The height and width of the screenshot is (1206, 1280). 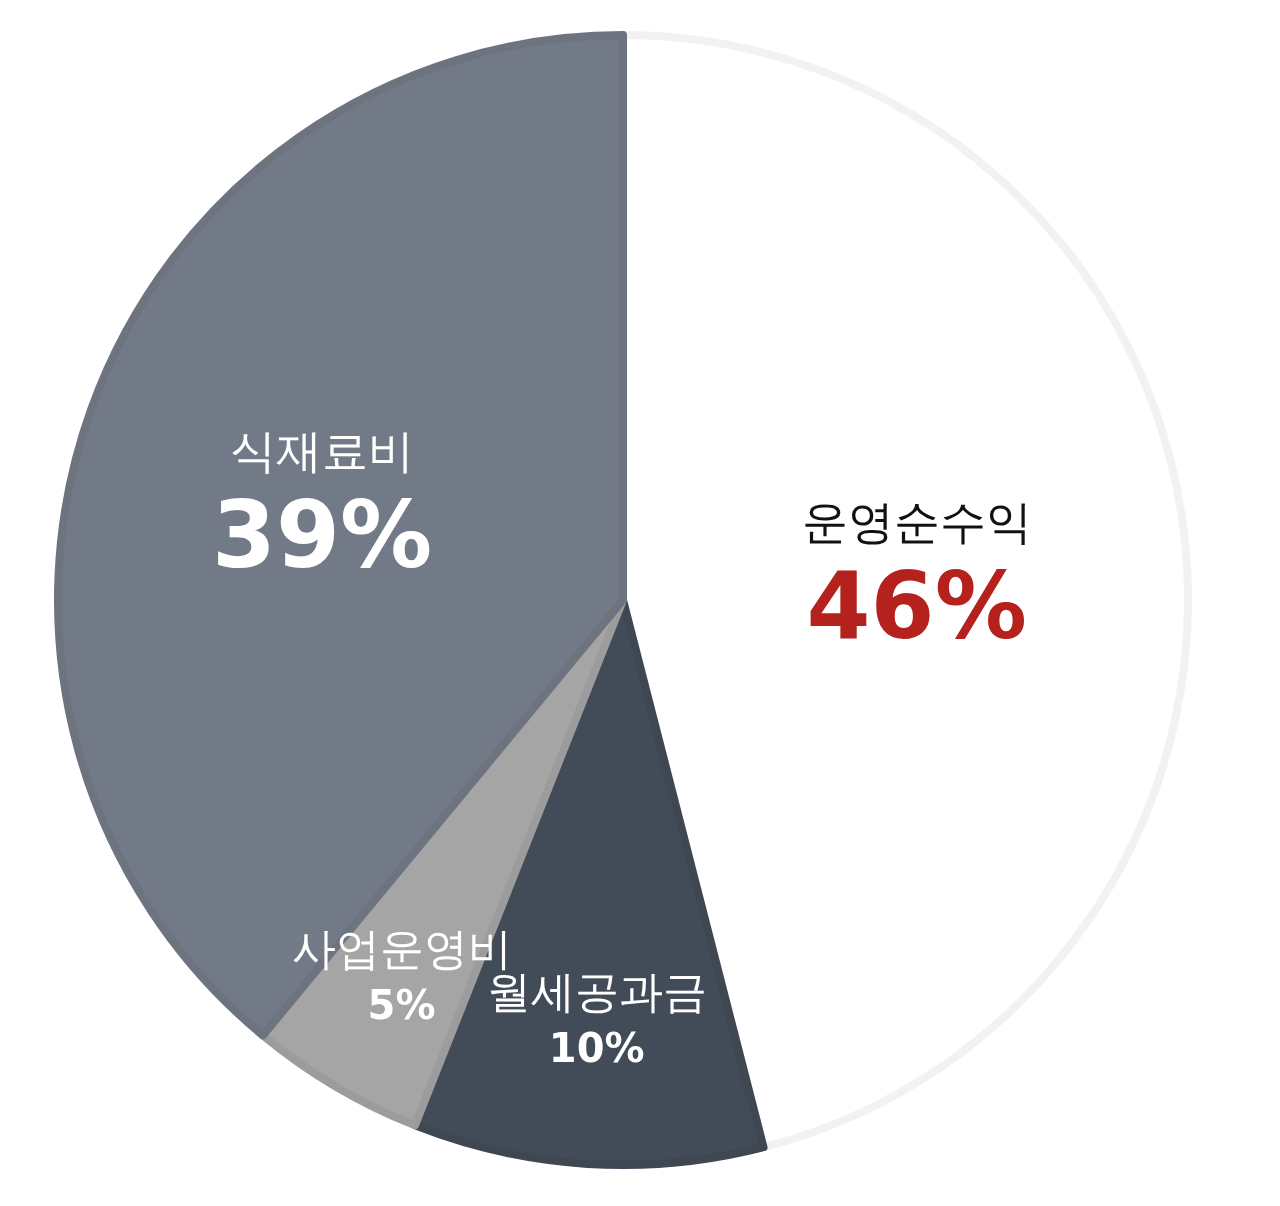 I want to click on slice-label: 운영순수익, so click(x=916, y=521).